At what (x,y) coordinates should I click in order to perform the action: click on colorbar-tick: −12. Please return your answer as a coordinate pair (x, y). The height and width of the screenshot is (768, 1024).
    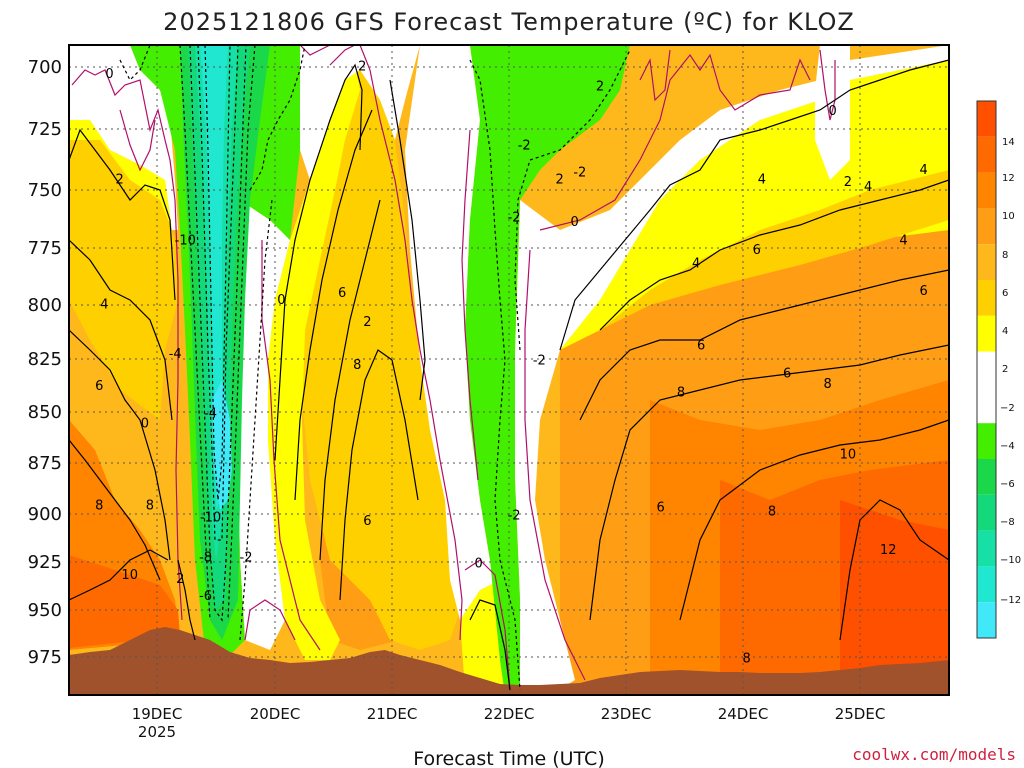
    Looking at the image, I should click on (1010, 600).